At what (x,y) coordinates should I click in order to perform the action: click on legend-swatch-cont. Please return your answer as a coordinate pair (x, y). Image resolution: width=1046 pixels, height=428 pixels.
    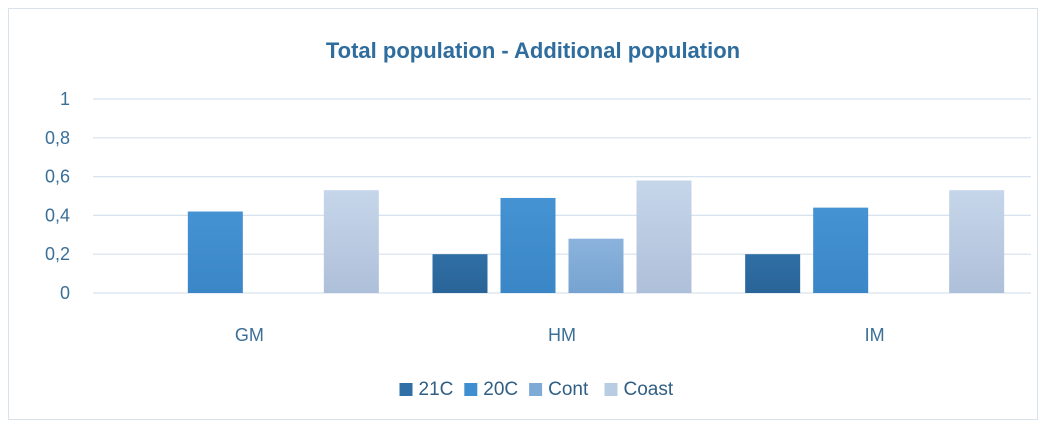
    Looking at the image, I should click on (536, 389).